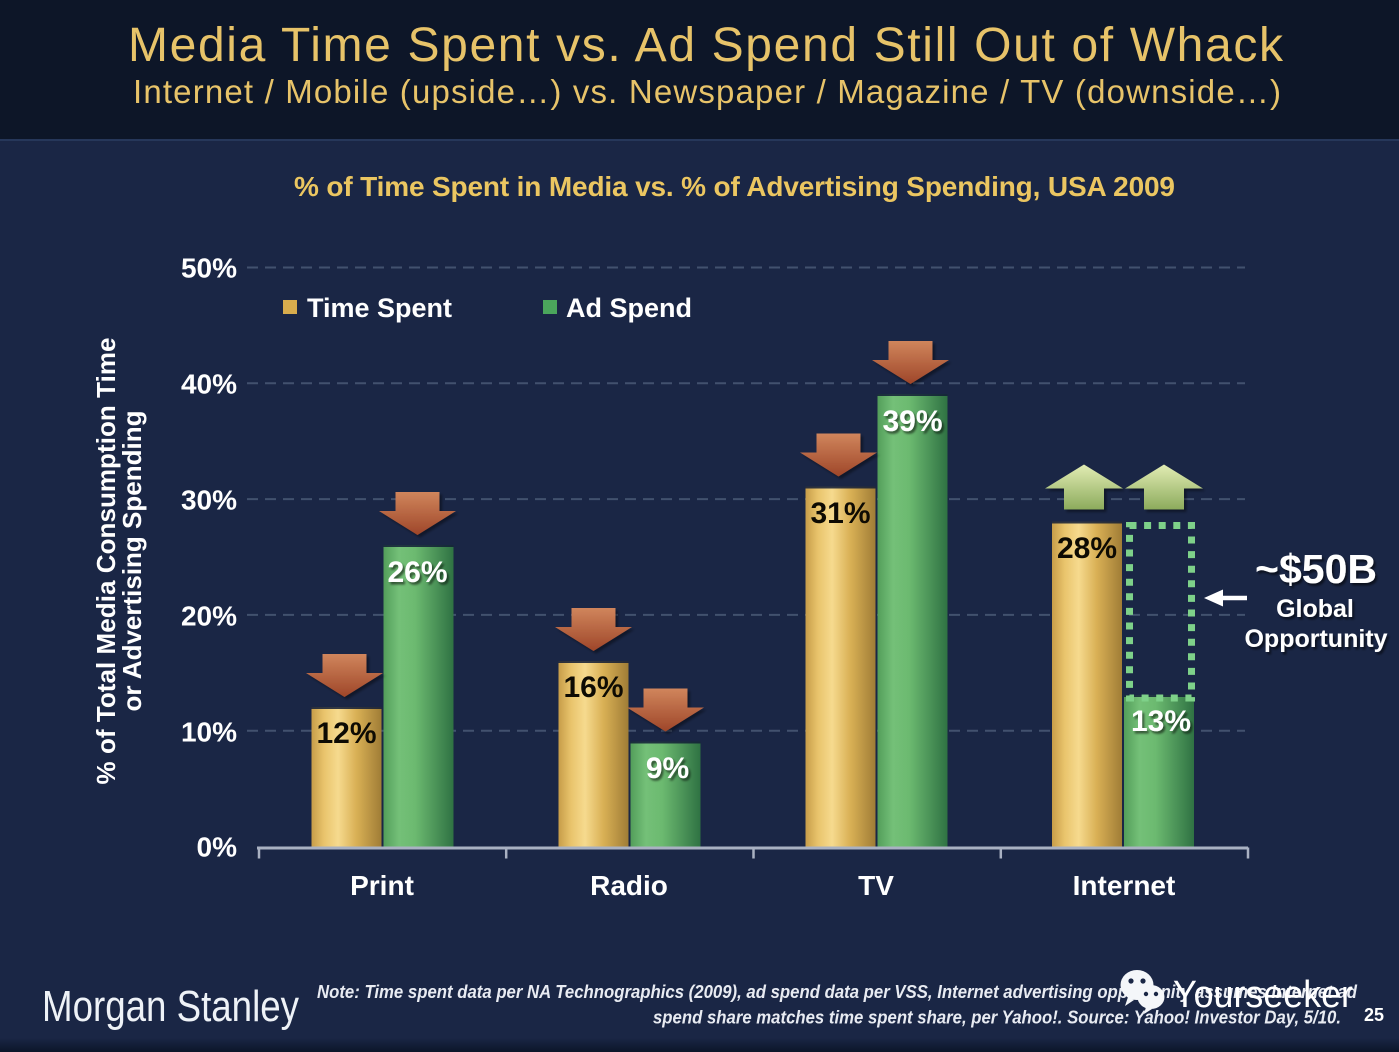 The width and height of the screenshot is (1399, 1052). Describe the element at coordinates (1315, 639) in the screenshot. I see `svg-text: Opportunity` at that location.